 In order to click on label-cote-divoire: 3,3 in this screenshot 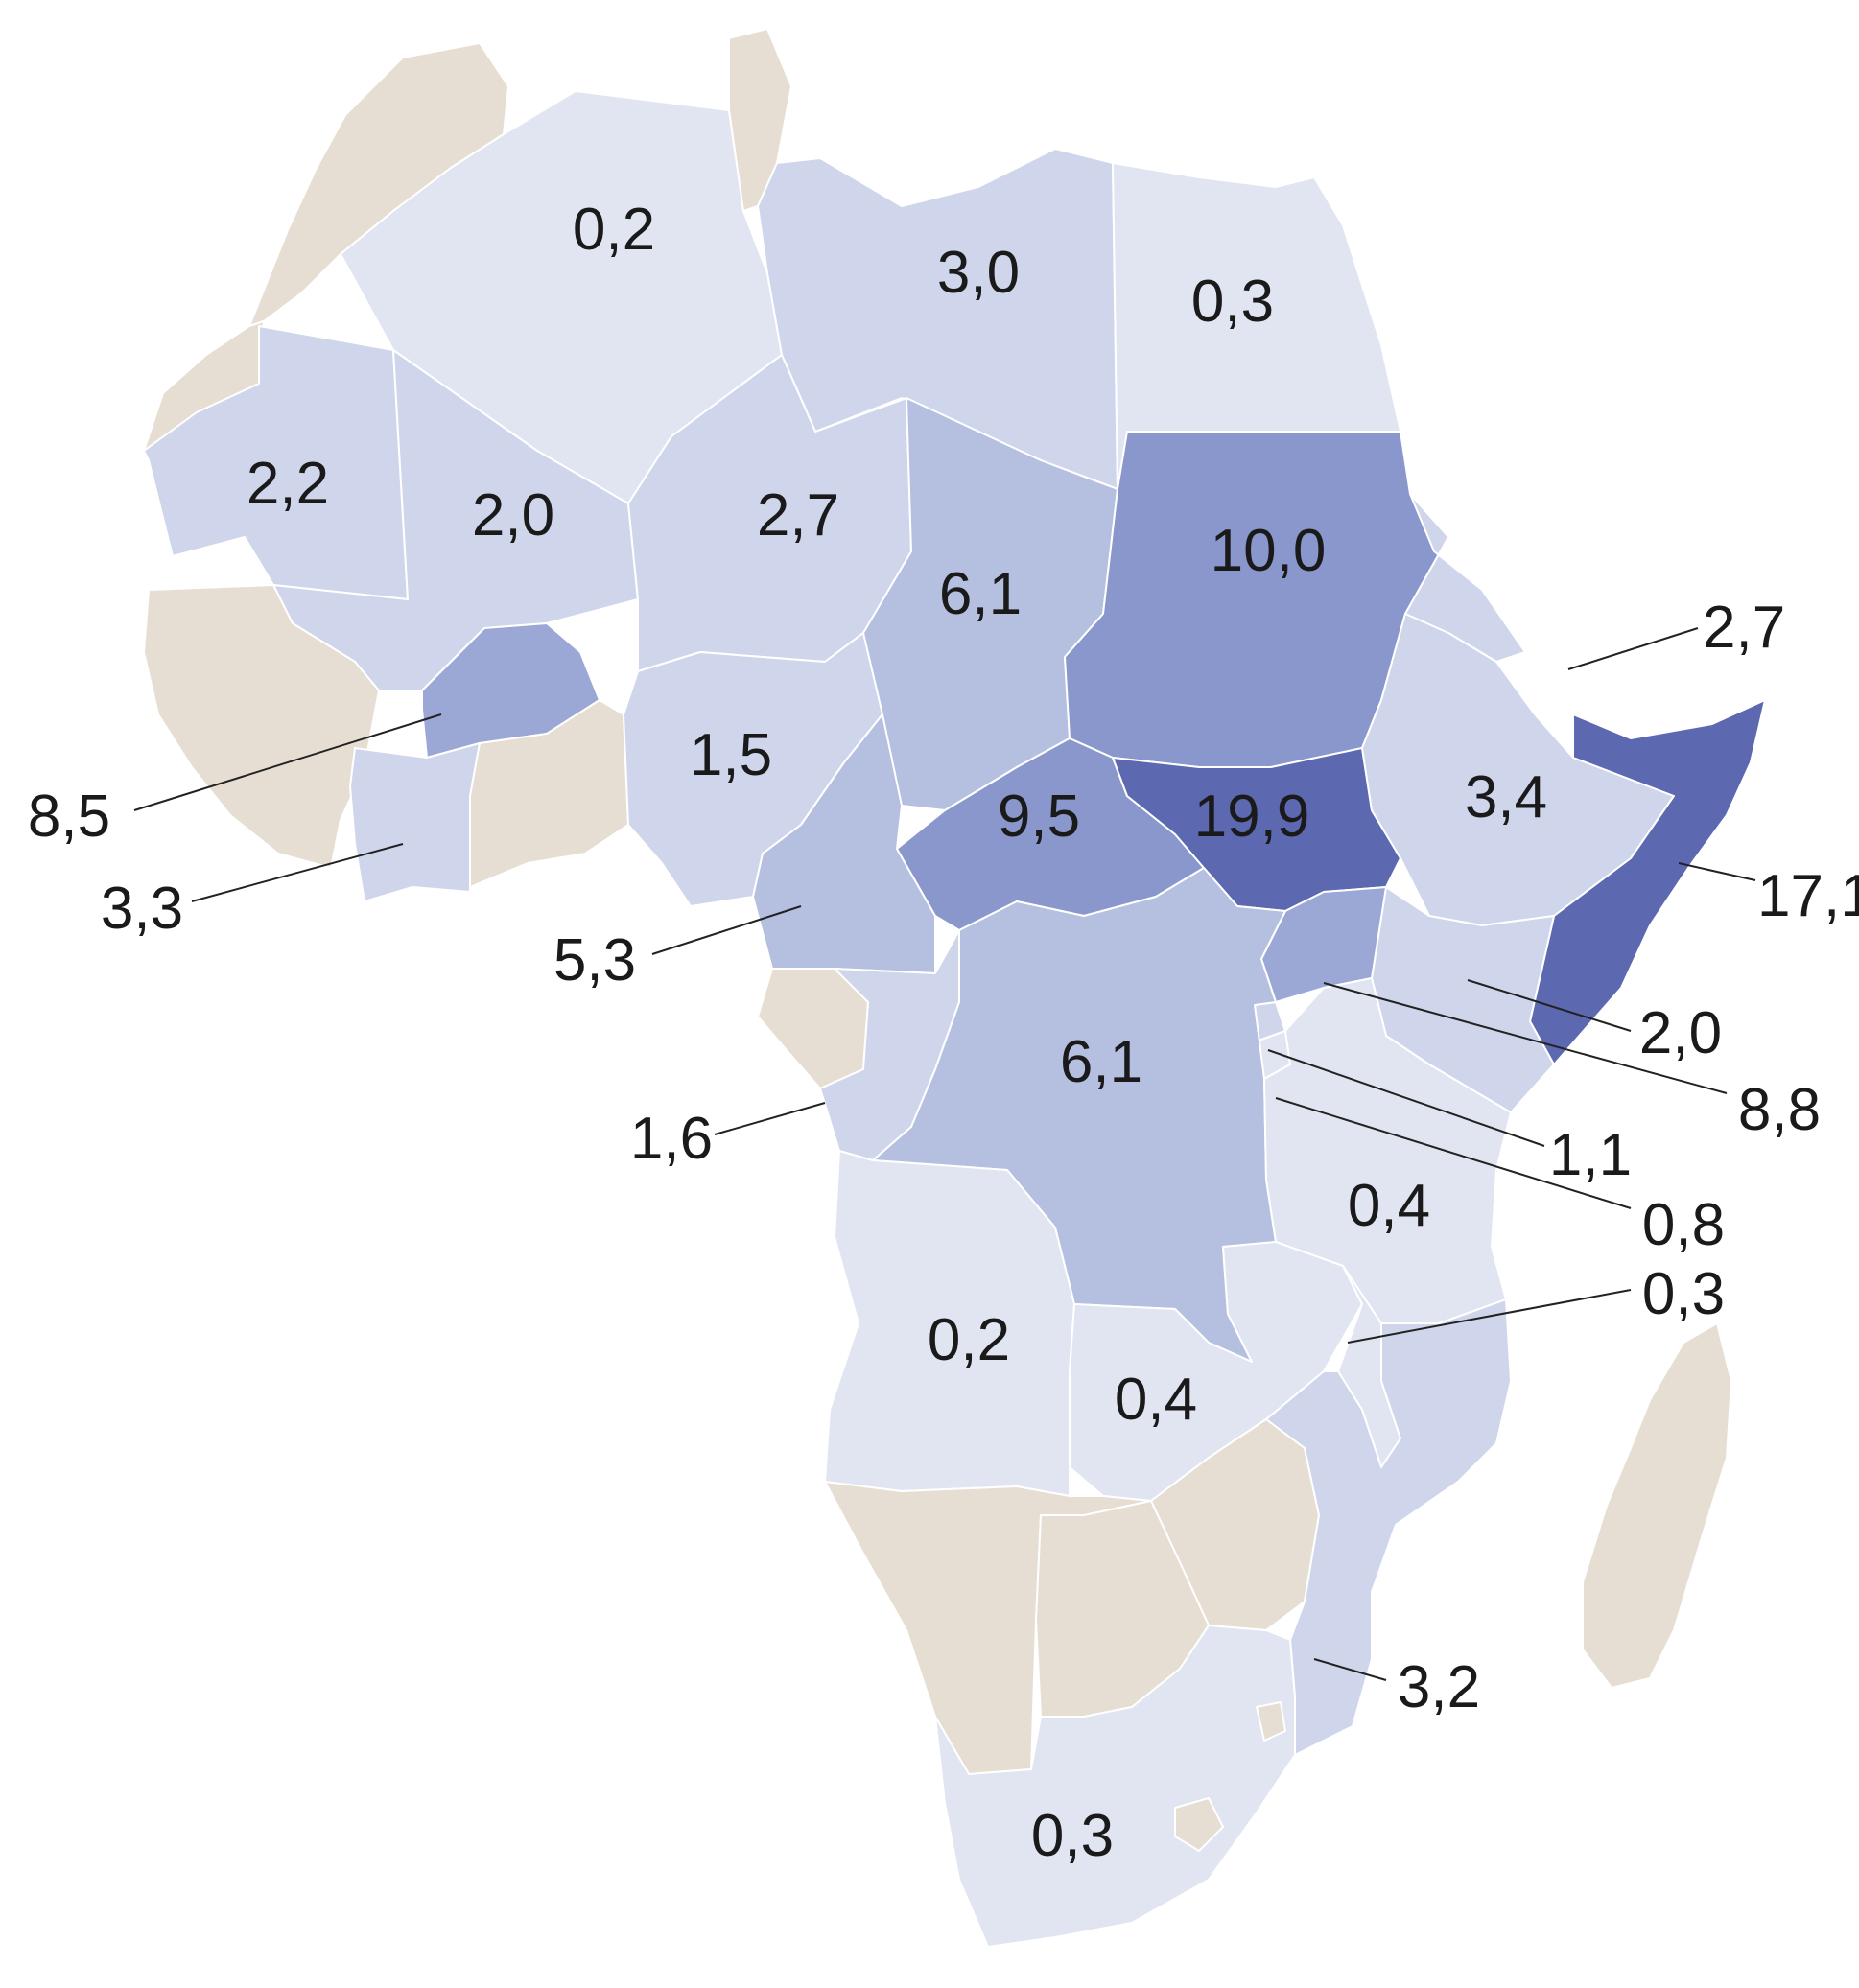, I will do `click(142, 909)`.